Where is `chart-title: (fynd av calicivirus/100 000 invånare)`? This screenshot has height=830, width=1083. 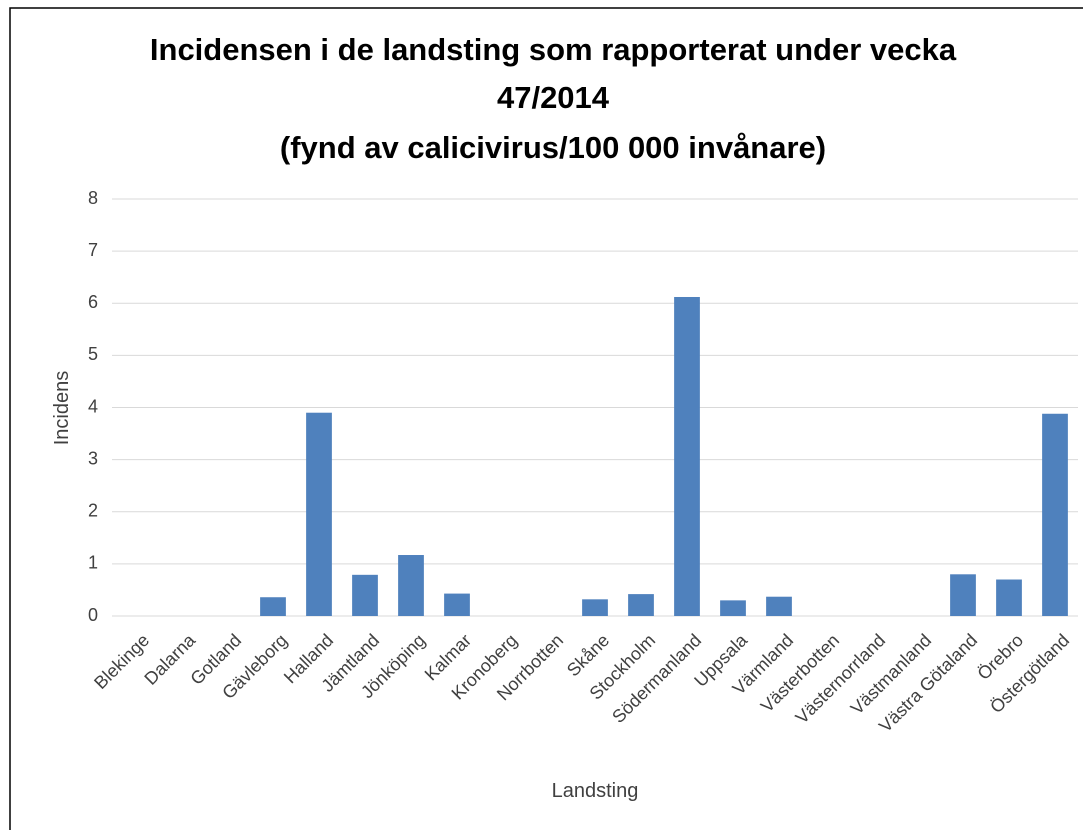
chart-title: (fynd av calicivirus/100 000 invånare) is located at coordinates (553, 147).